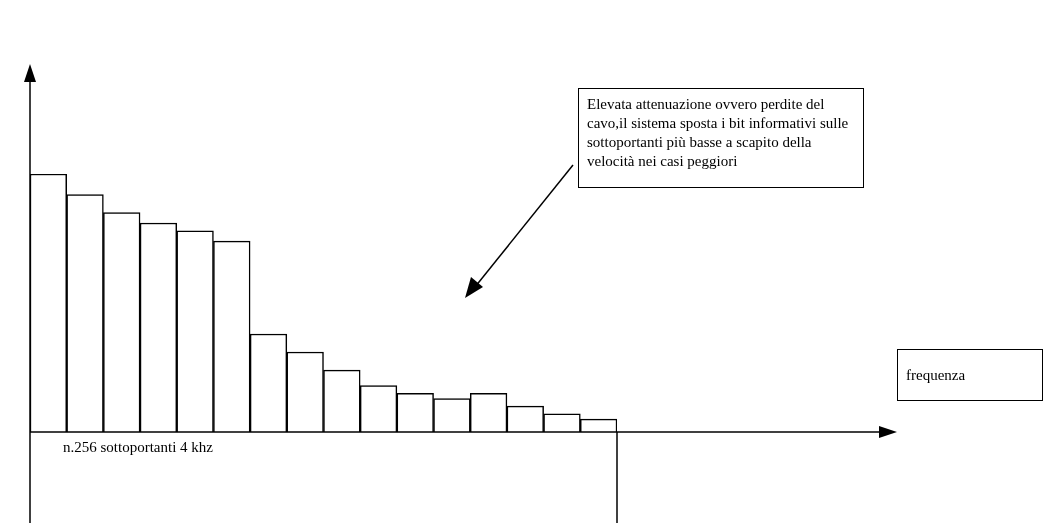 The width and height of the screenshot is (1046, 531). What do you see at coordinates (970, 375) in the screenshot?
I see `text: frequenza` at bounding box center [970, 375].